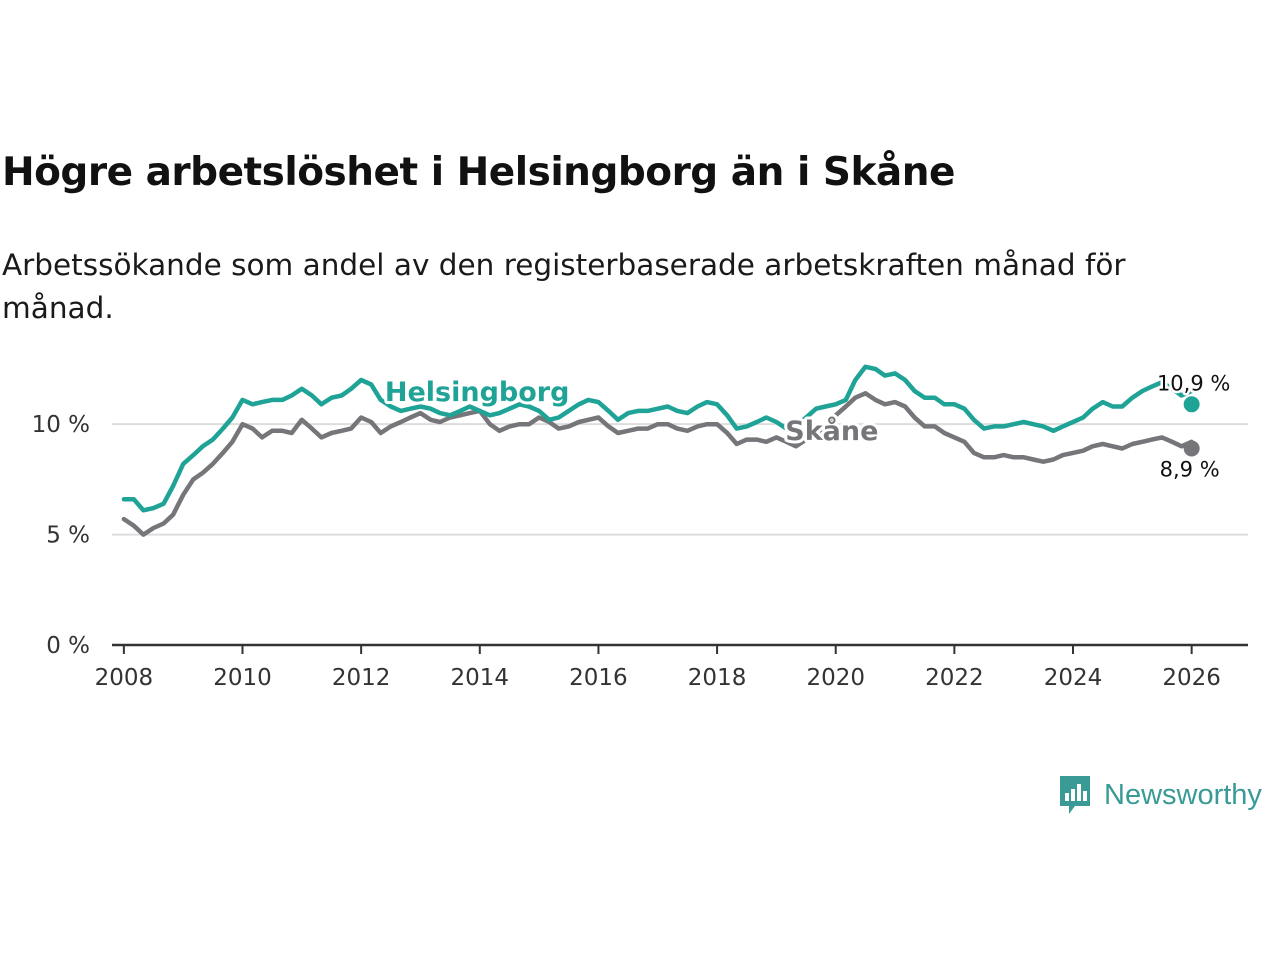 This screenshot has height=960, width=1280. Describe the element at coordinates (1191, 448) in the screenshot. I see `end-point-skane` at that location.